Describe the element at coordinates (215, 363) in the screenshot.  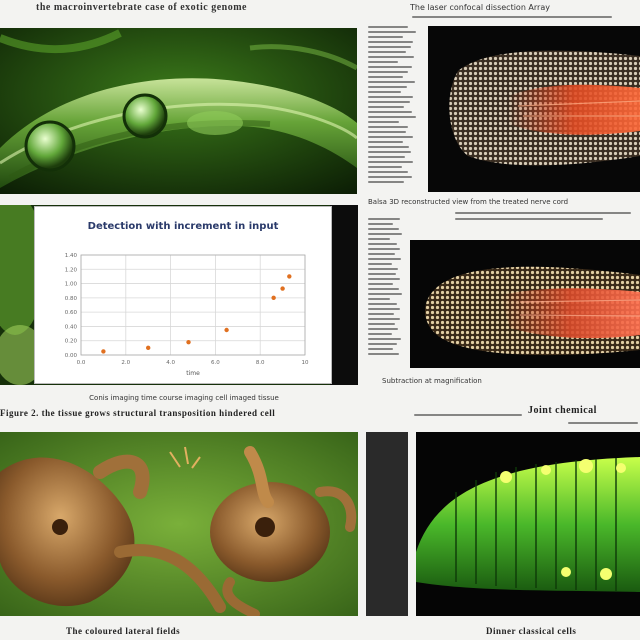
I see `x-tick-label: 6.0` at that location.